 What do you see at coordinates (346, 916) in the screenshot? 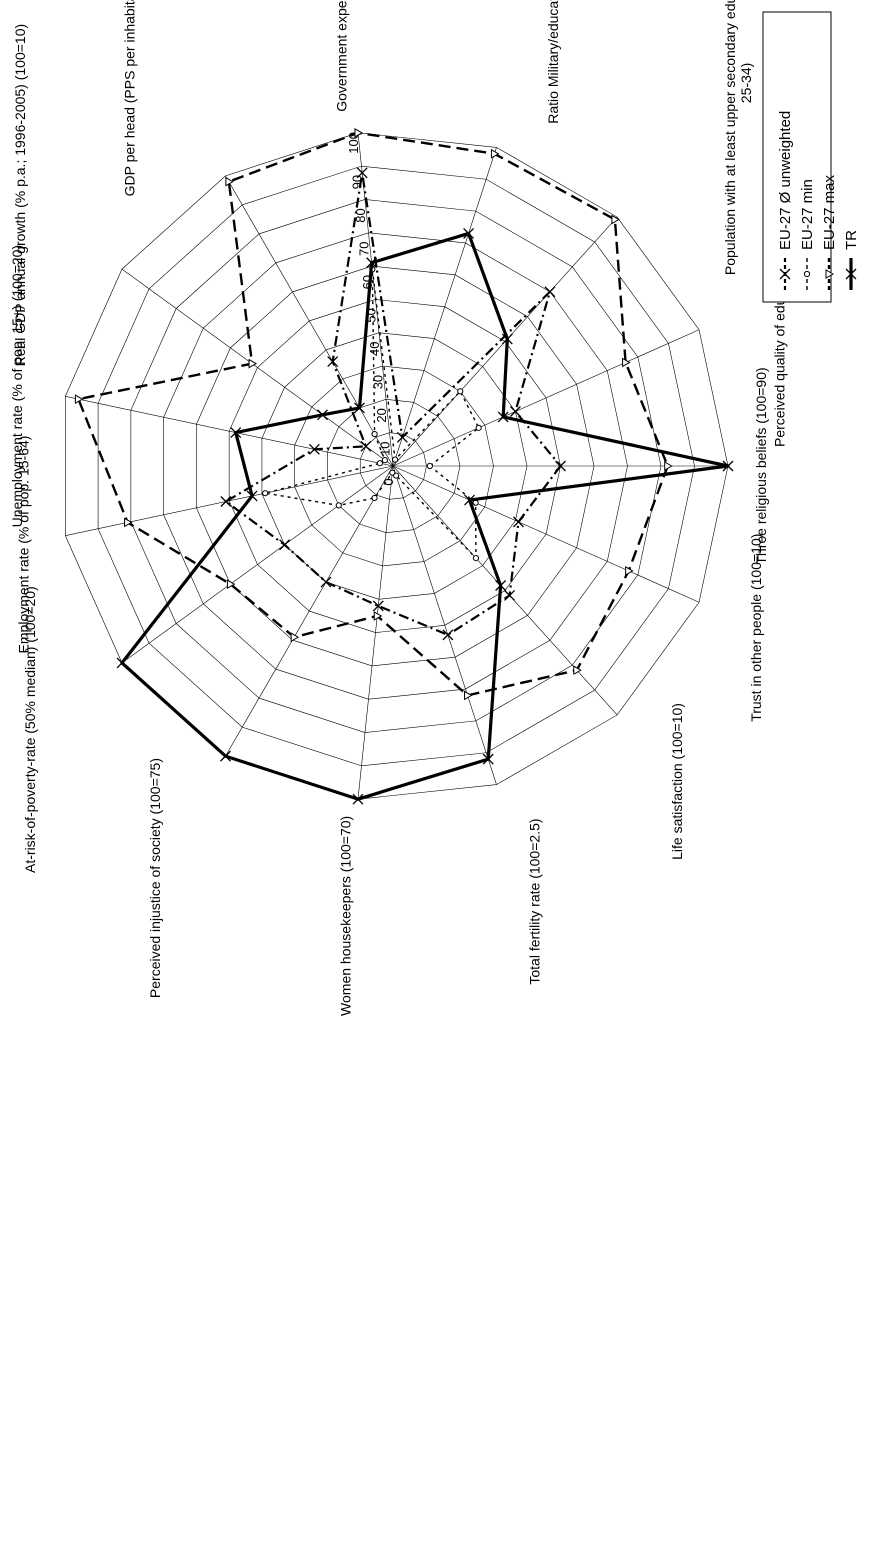
I see `axis-label: Women housekeepers (100=70)` at bounding box center [346, 916].